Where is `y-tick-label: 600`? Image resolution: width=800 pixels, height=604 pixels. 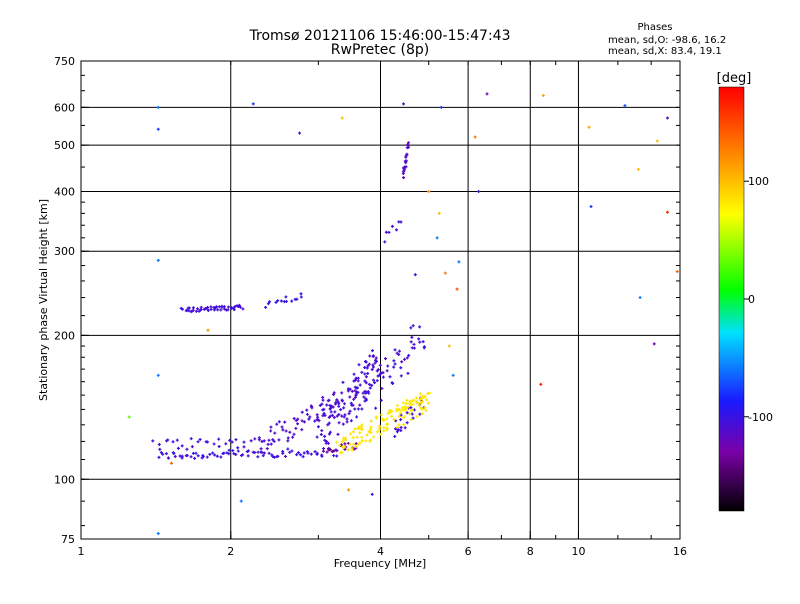 y-tick-label: 600 is located at coordinates (64, 107).